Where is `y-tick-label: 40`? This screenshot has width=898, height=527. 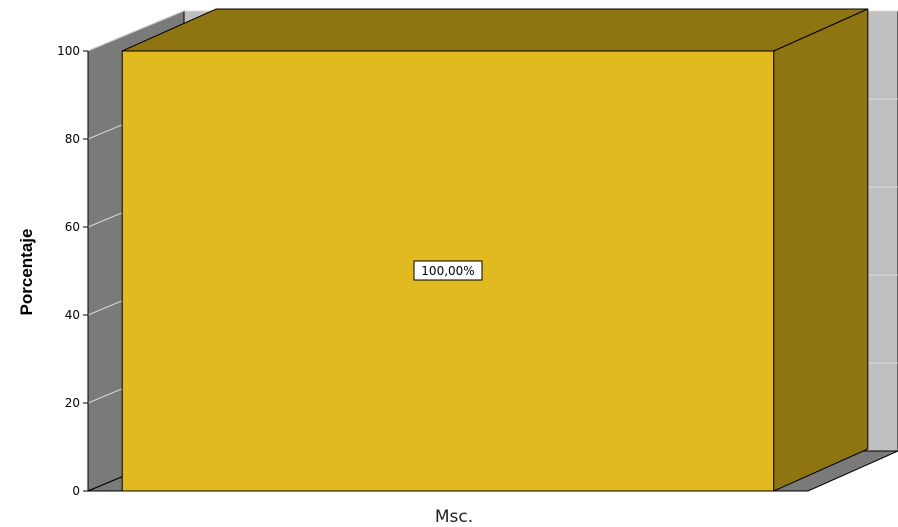 y-tick-label: 40 is located at coordinates (72, 315).